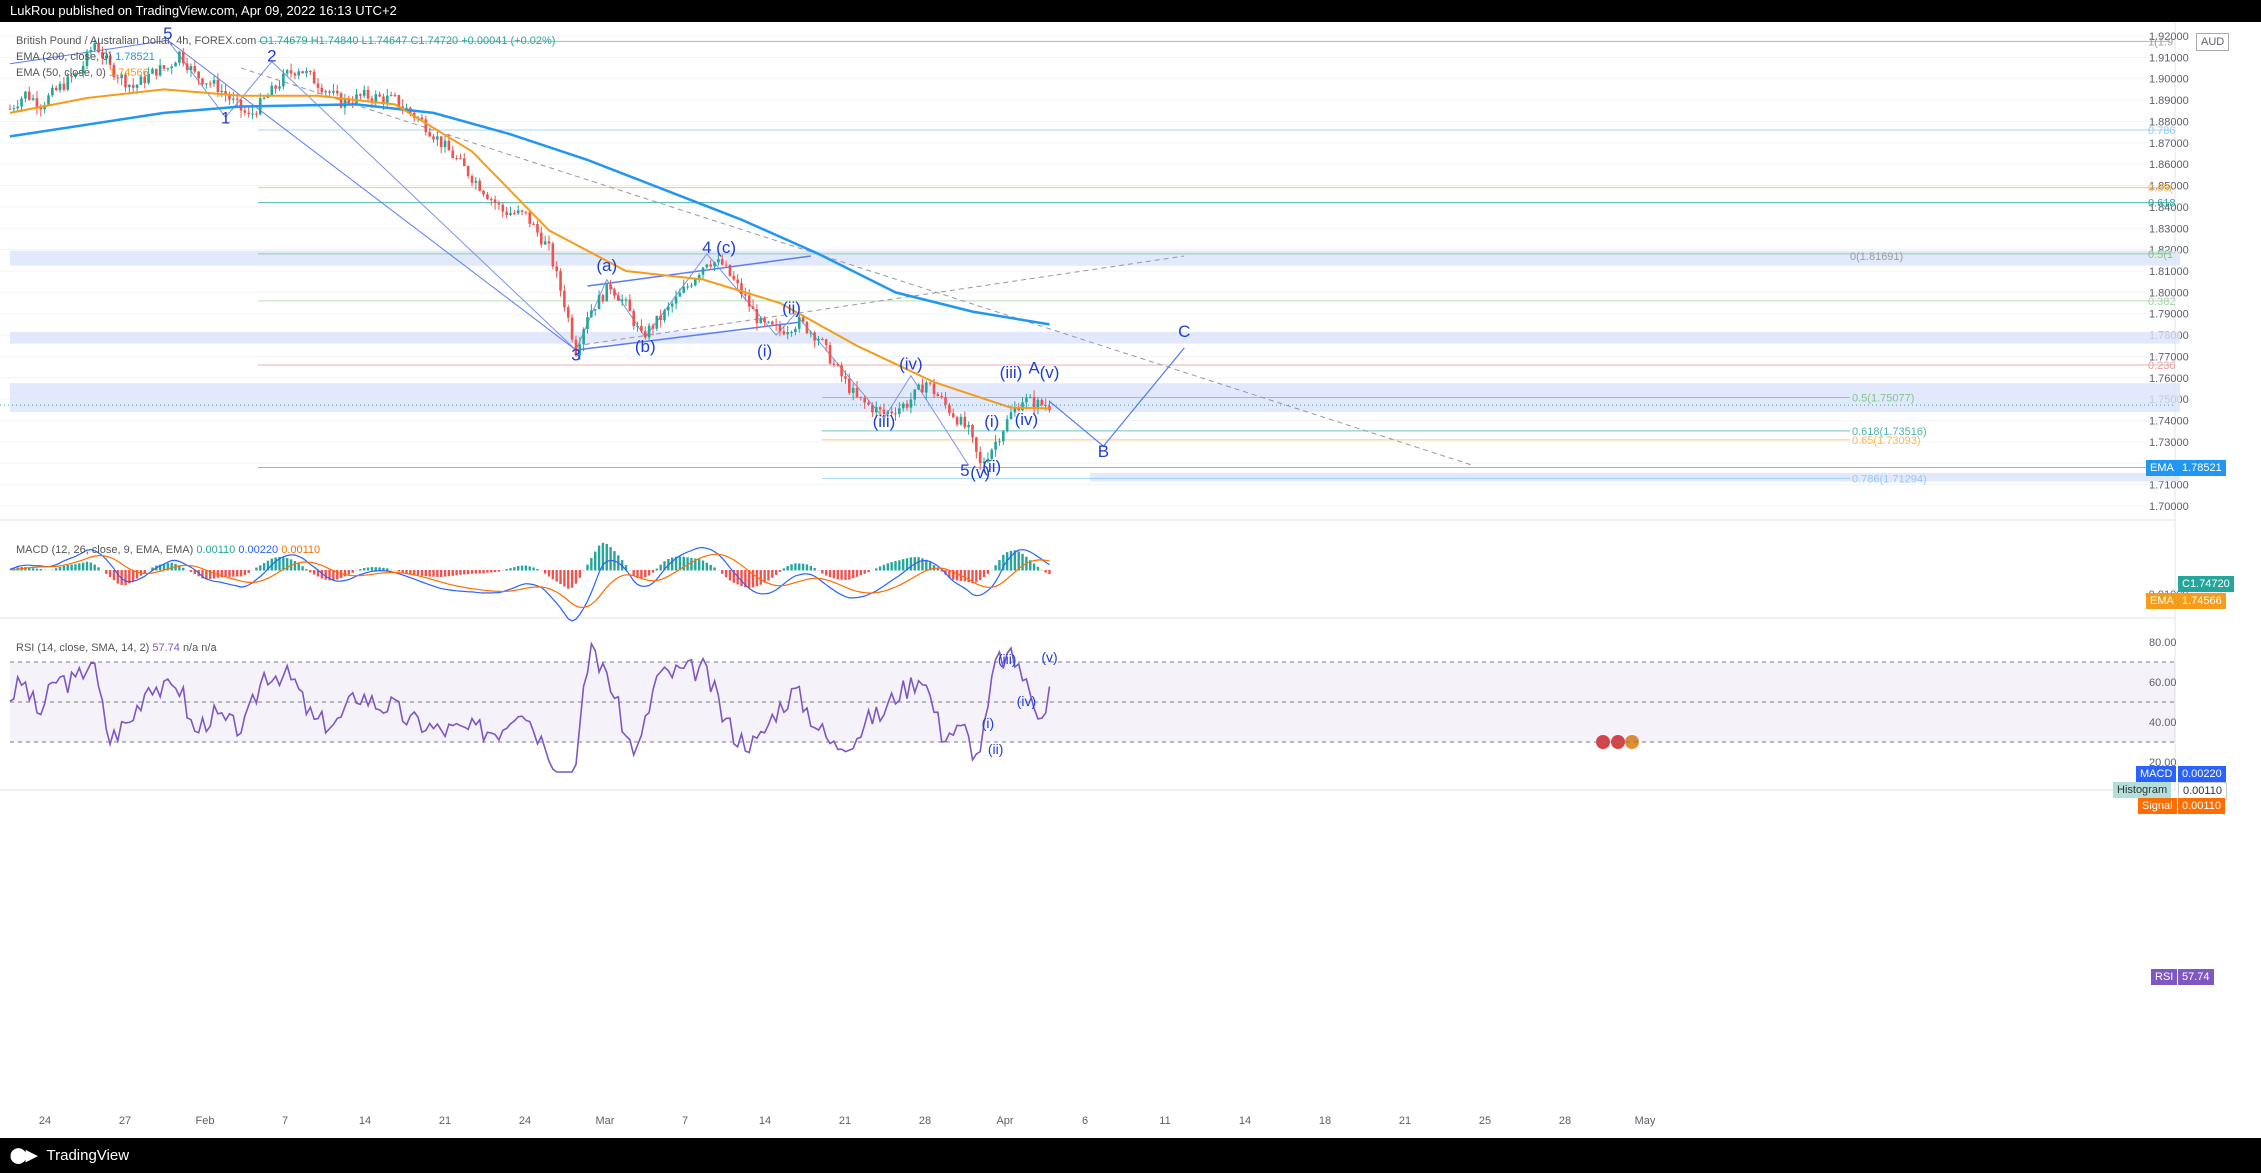 The height and width of the screenshot is (1173, 2261). What do you see at coordinates (2169, 293) in the screenshot?
I see `price-tick-label: 1.80000` at bounding box center [2169, 293].